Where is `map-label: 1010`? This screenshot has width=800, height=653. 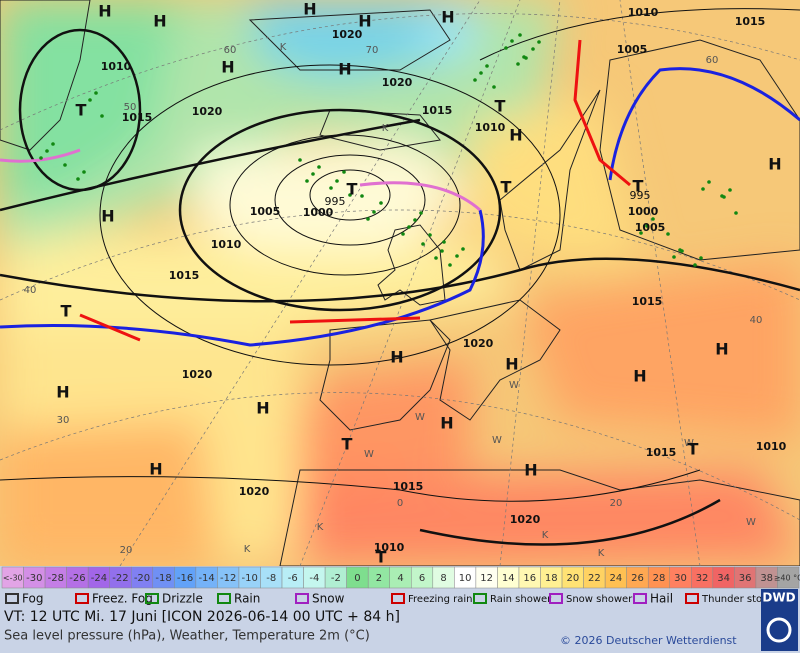 map-label: 1010 is located at coordinates (389, 547).